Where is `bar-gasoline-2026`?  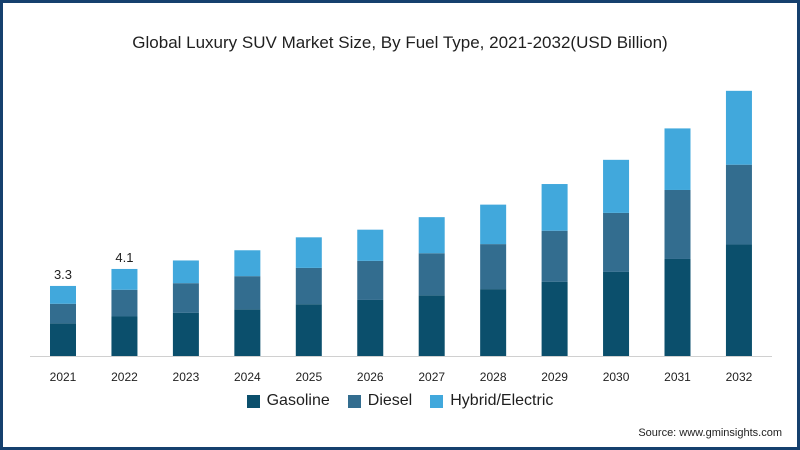 bar-gasoline-2026 is located at coordinates (370, 327).